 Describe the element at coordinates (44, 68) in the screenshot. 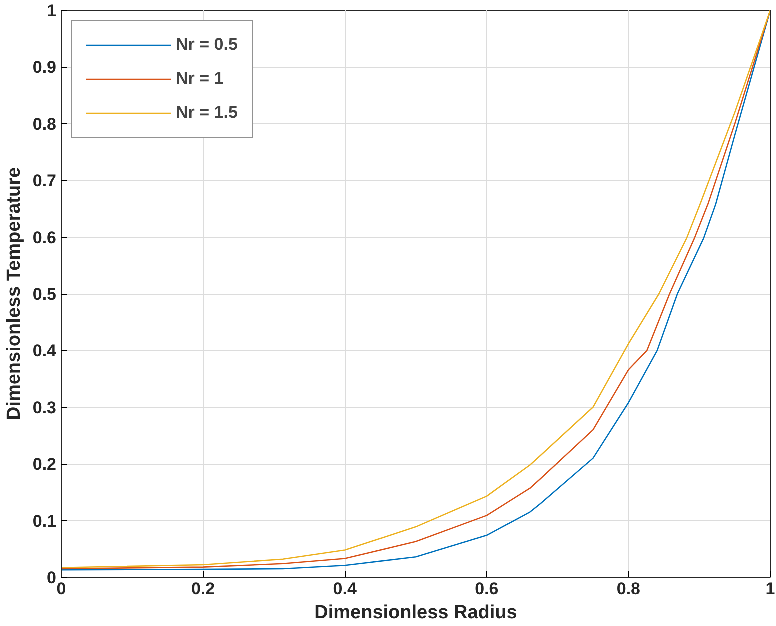

I see `y-tick-label: 0.9` at that location.